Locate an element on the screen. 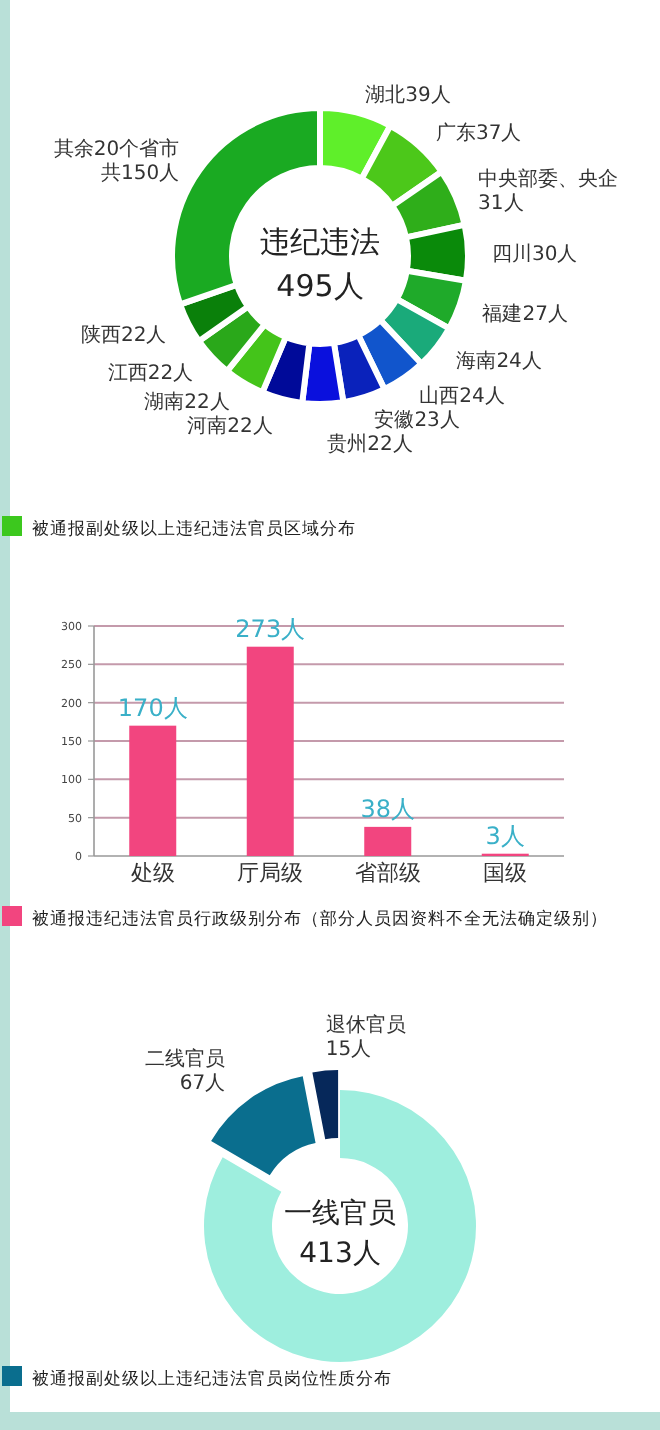 The image size is (660, 1430). data-label: 170人 is located at coordinates (152, 707).